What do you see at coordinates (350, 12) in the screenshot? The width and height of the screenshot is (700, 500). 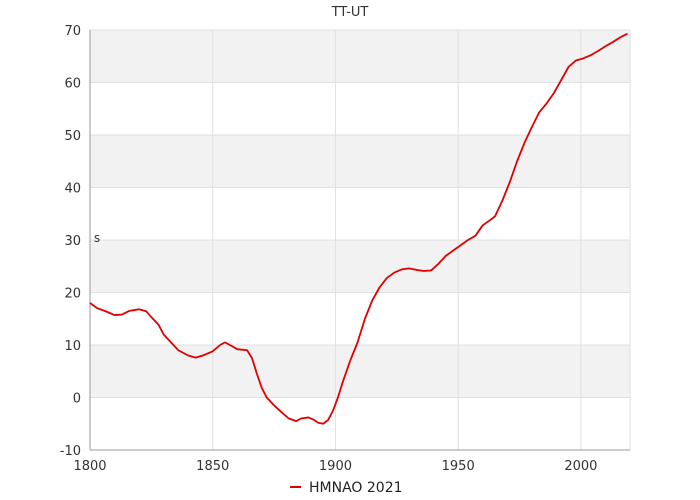 I see `chart-title: TT-UT` at bounding box center [350, 12].